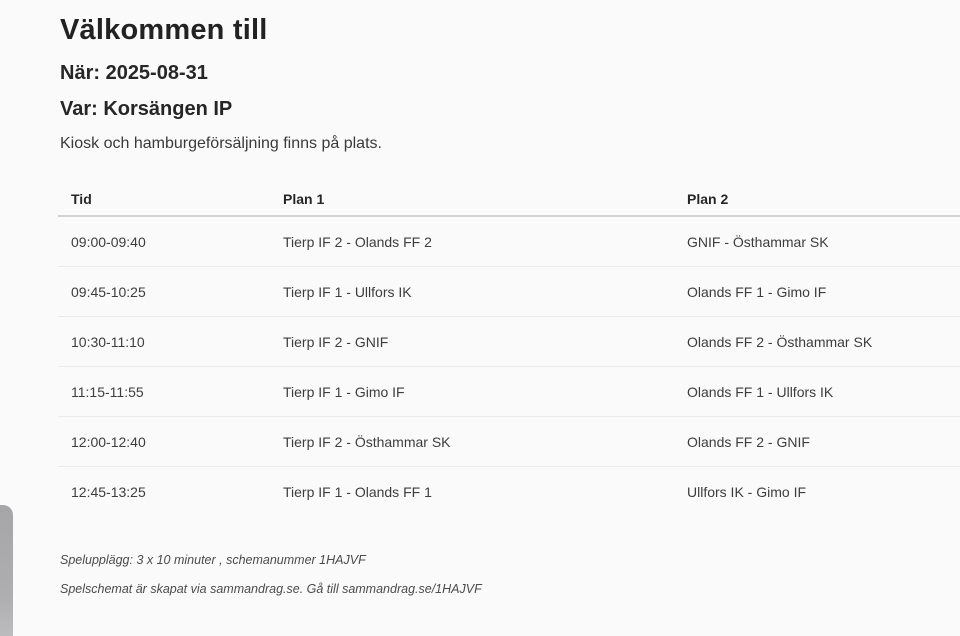  What do you see at coordinates (108, 291) in the screenshot?
I see `match-time: 09:45-10:25` at bounding box center [108, 291].